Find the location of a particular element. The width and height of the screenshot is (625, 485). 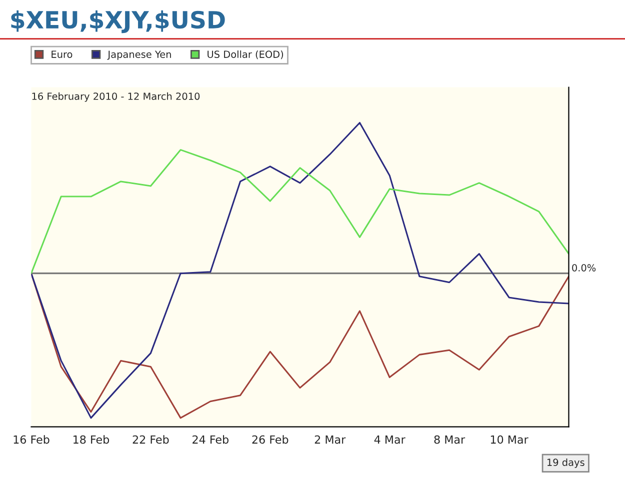

text: 19 days is located at coordinates (565, 463).